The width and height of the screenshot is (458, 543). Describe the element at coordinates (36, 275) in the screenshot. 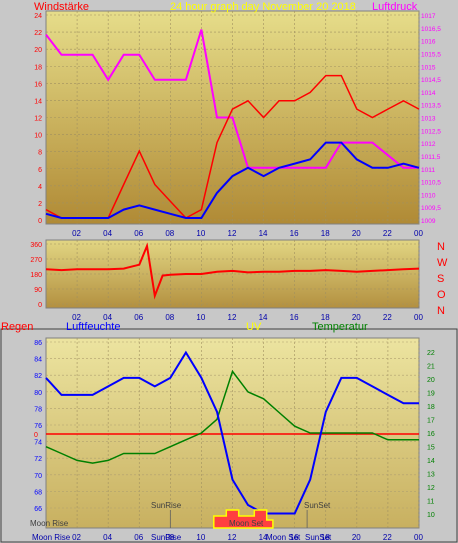

I see `direction-y-tick: 180` at that location.